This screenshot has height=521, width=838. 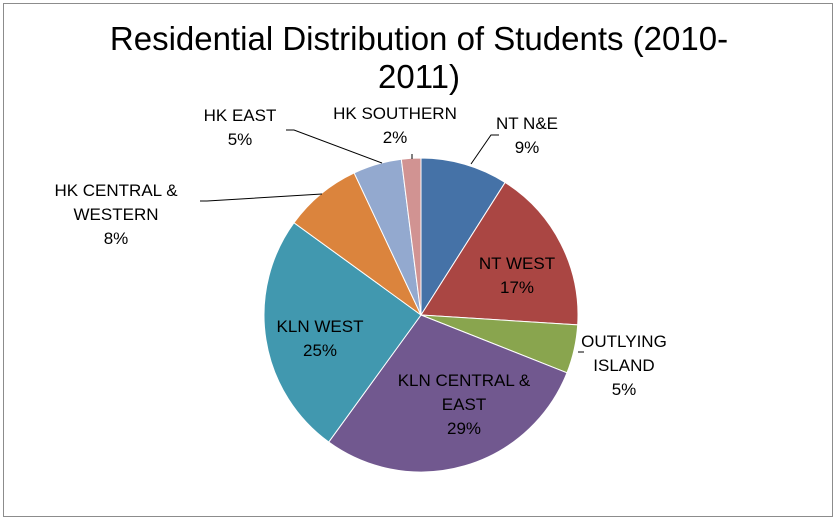 I want to click on slice-value-label: 9%, so click(x=527, y=147).